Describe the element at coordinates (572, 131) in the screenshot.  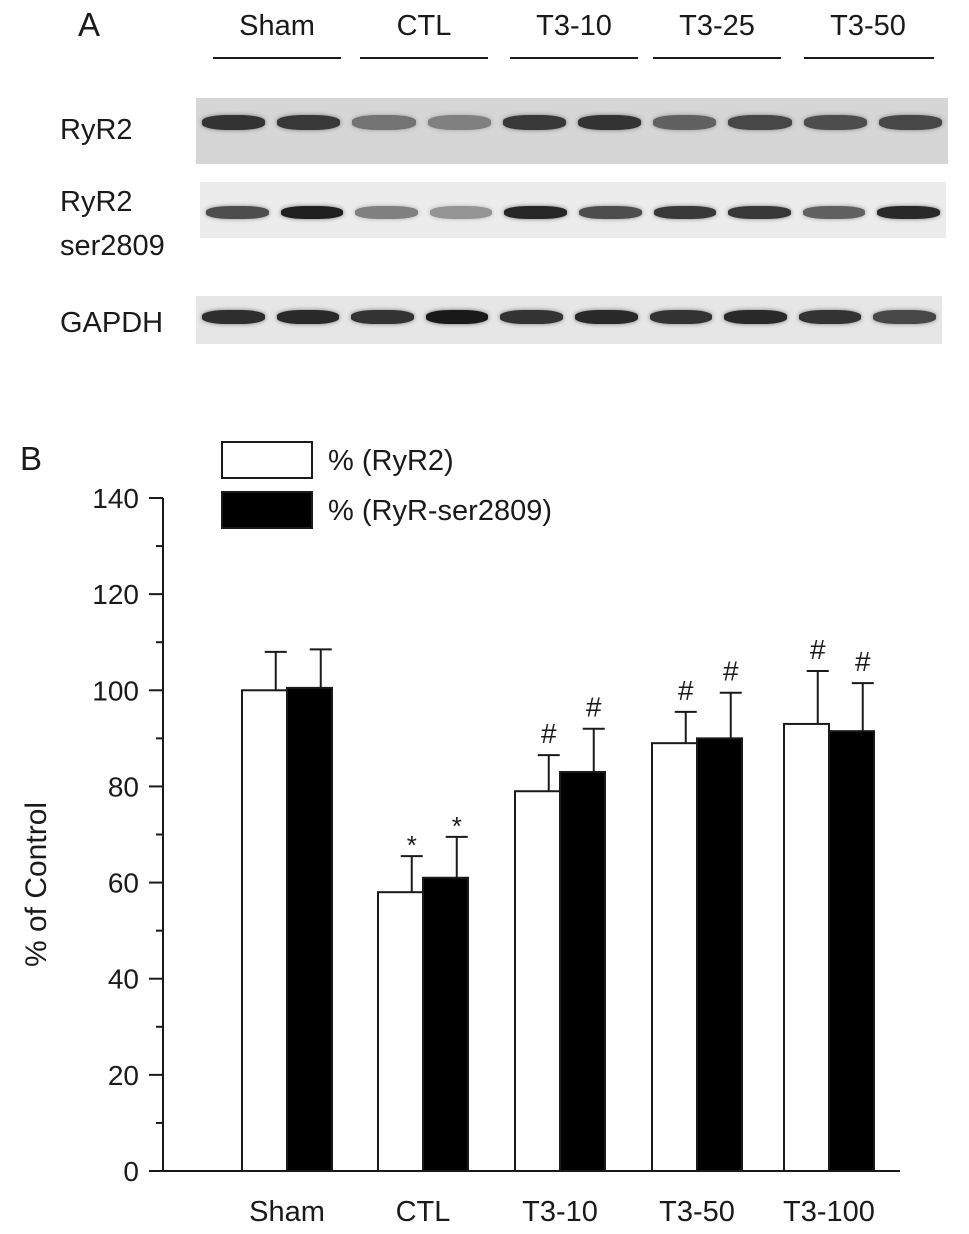
I see `blot-strip-ryr2` at that location.